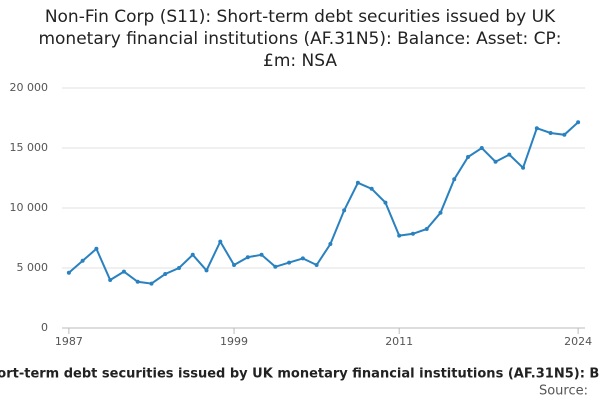 This screenshot has width=600, height=400. What do you see at coordinates (29, 147) in the screenshot?
I see `y-tick-label: 15 000` at bounding box center [29, 147].